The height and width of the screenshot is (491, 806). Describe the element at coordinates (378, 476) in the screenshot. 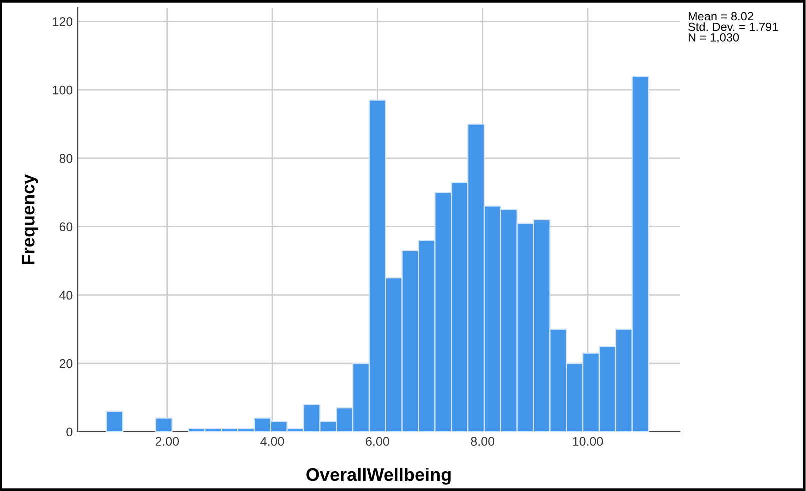

I see `x-axis-title: OverallWellbeing` at that location.